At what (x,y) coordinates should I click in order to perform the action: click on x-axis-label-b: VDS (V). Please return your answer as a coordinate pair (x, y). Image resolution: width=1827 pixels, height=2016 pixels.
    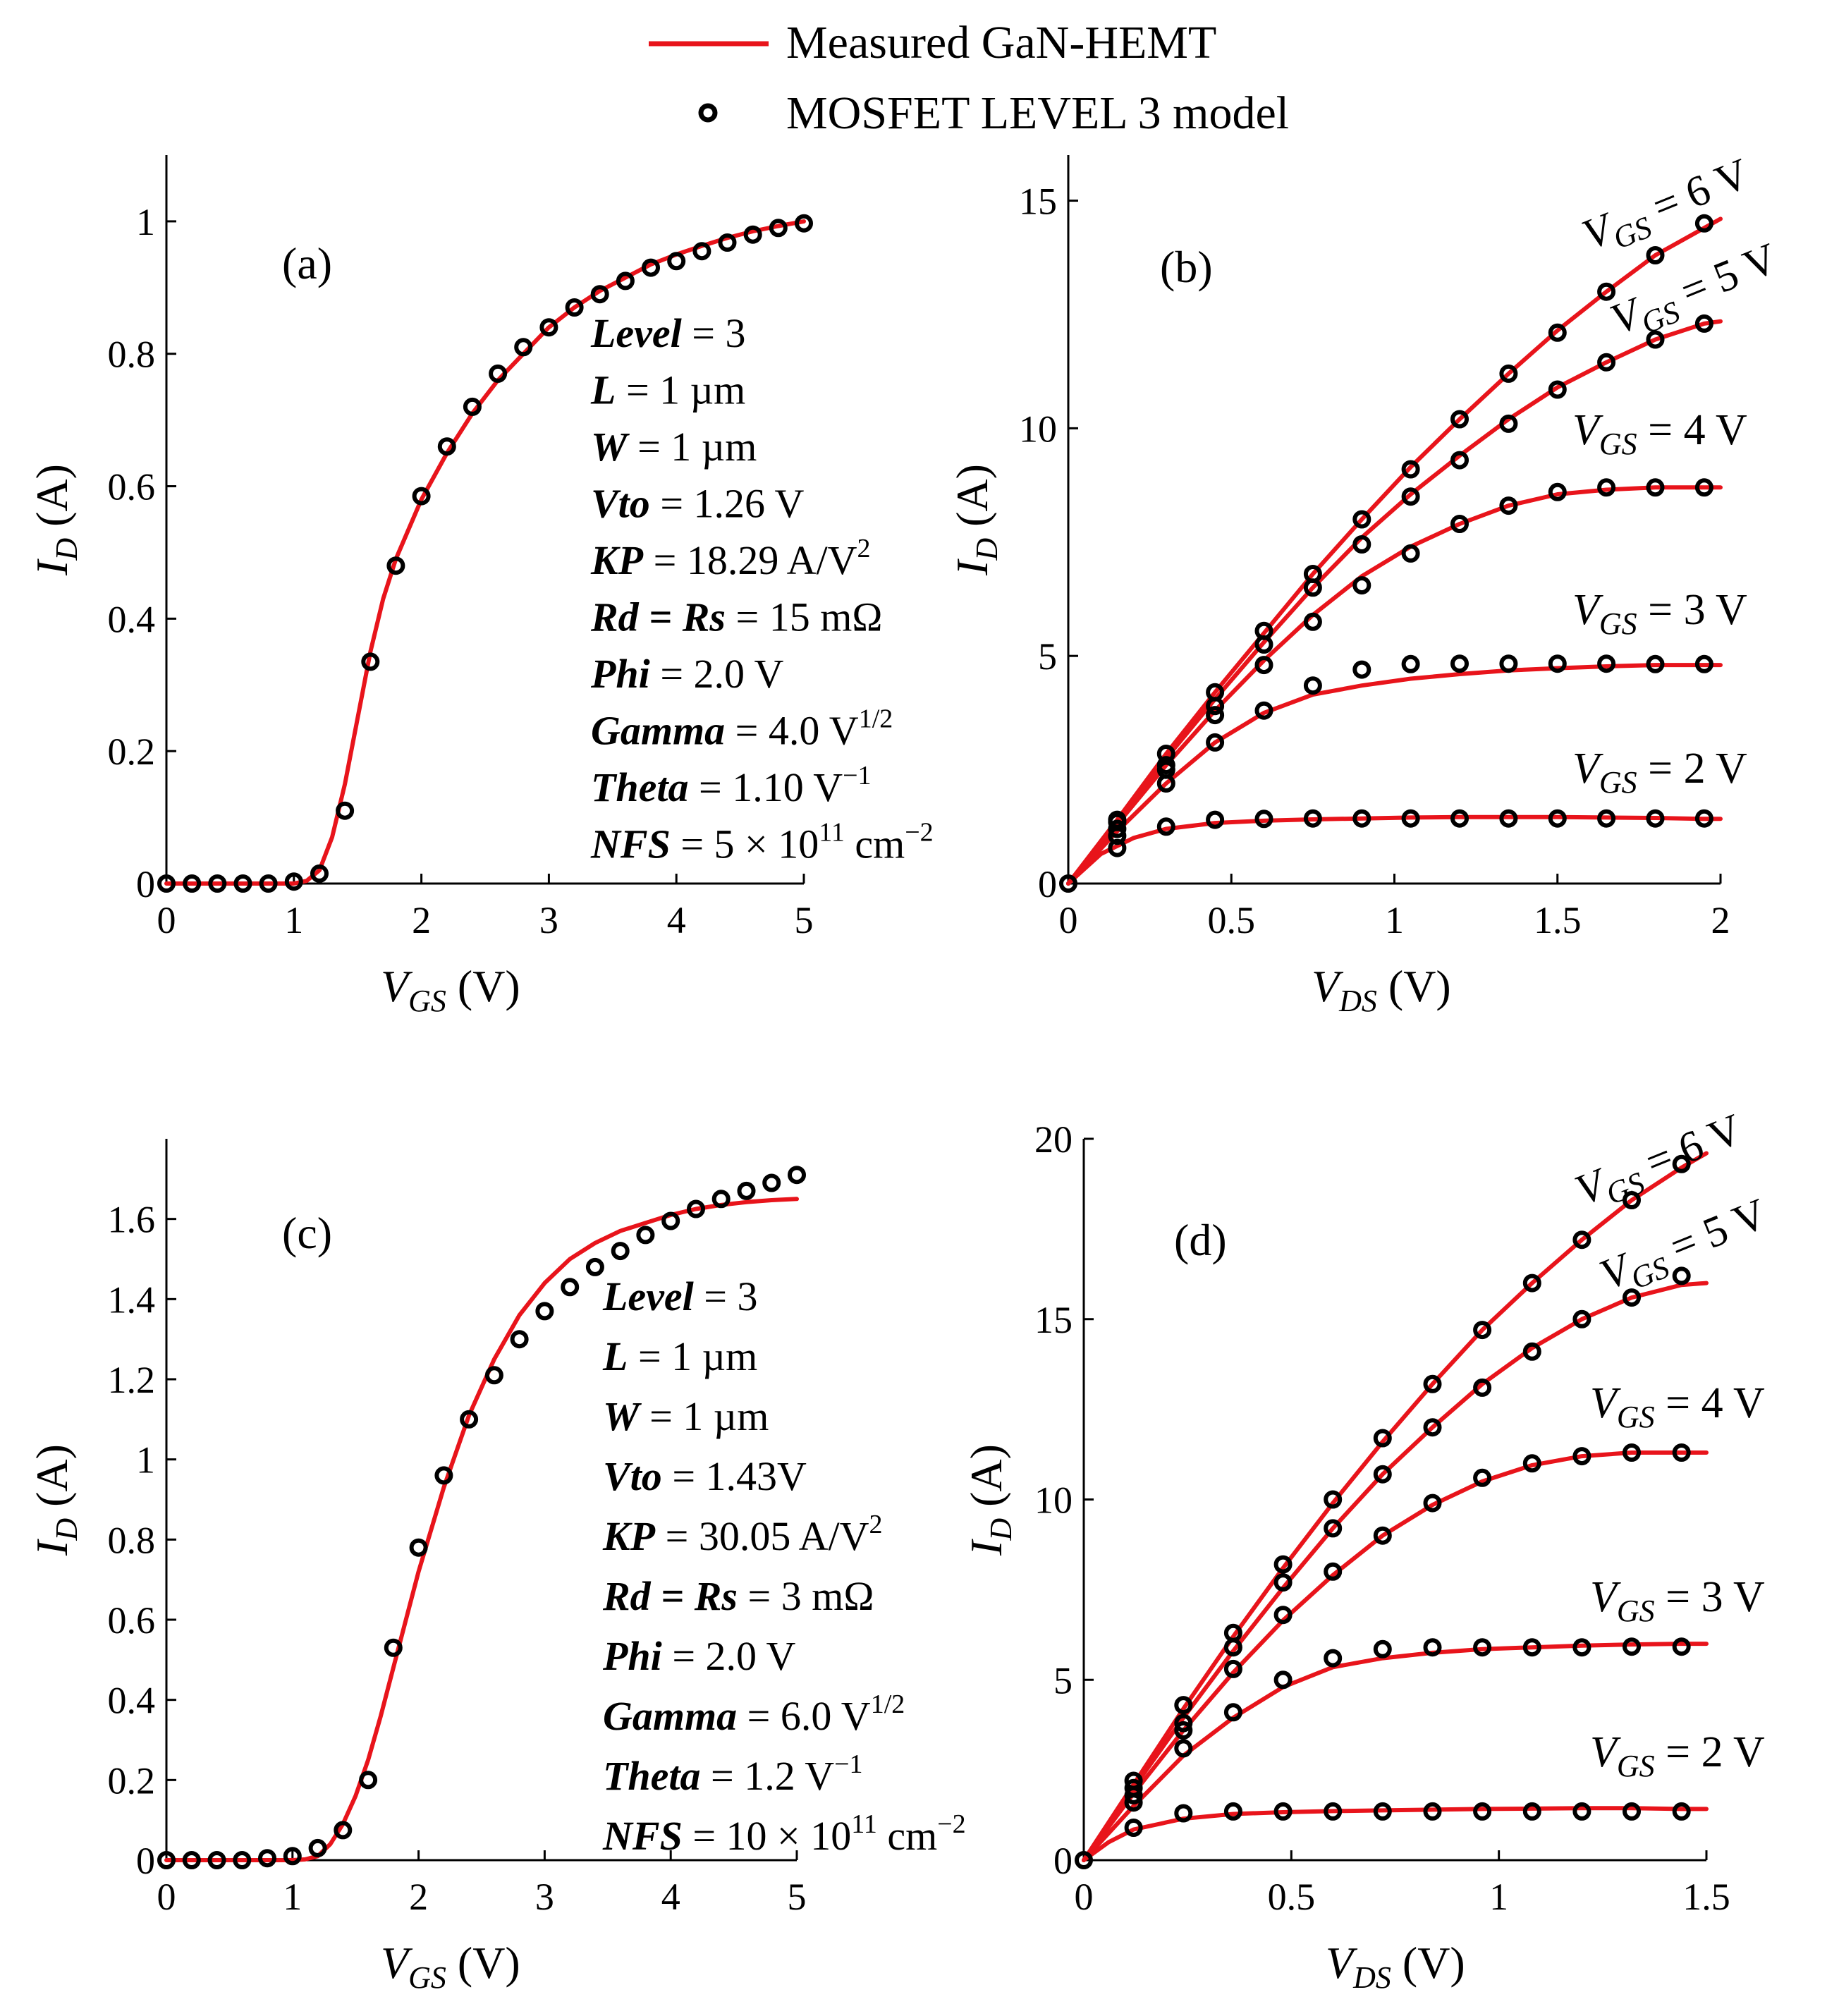
    Looking at the image, I should click on (1381, 990).